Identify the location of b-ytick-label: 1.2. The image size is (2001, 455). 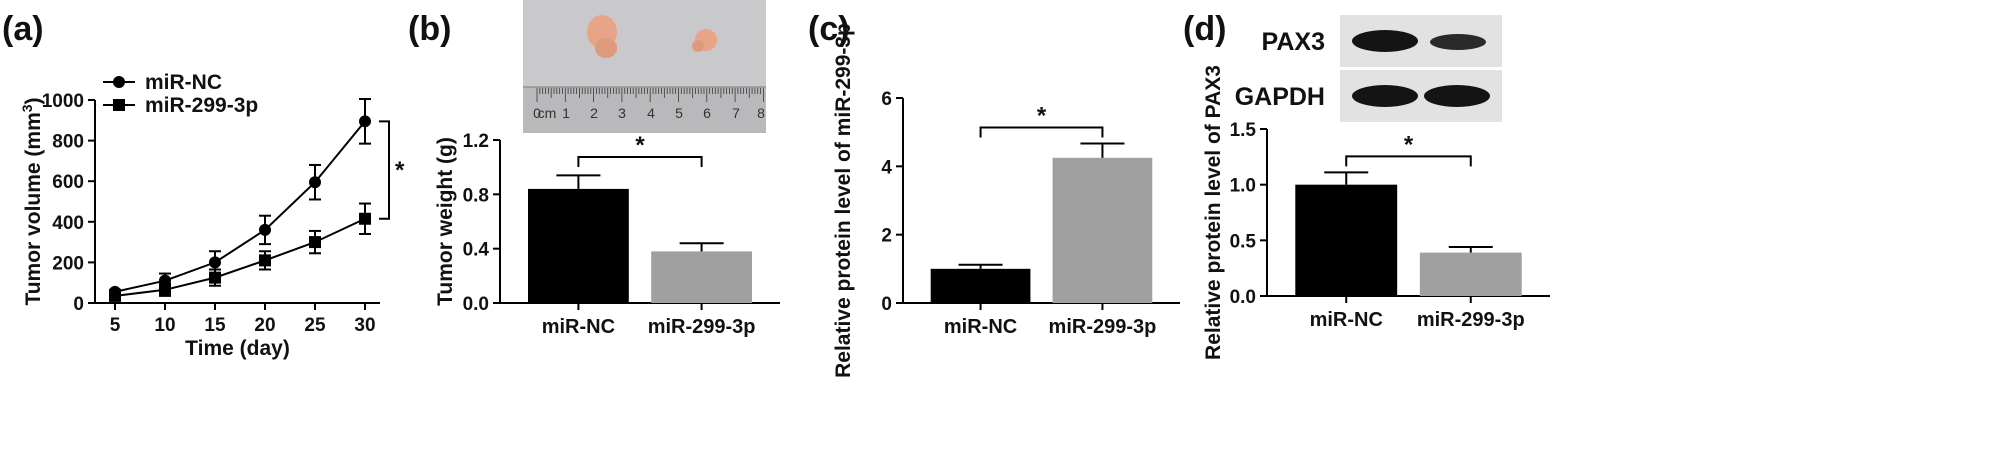
(476, 141).